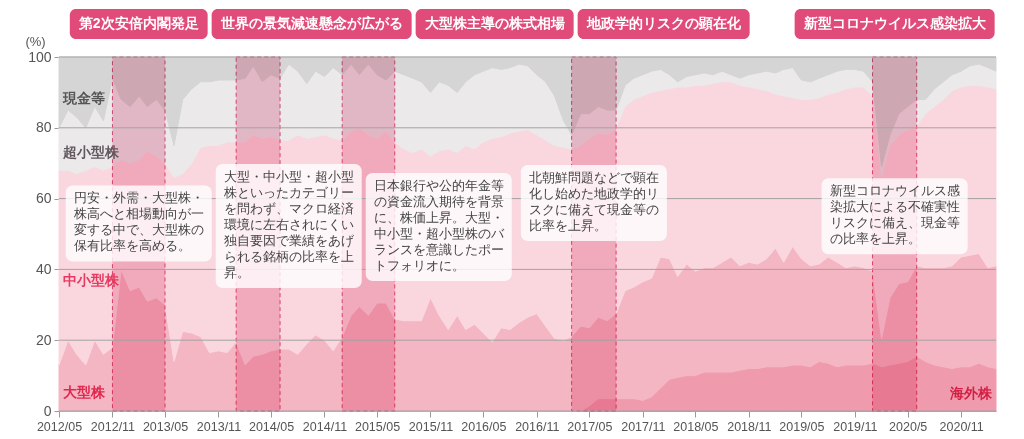  What do you see at coordinates (663, 23) in the screenshot?
I see `band-label: 地政学的リスクの顕在化` at bounding box center [663, 23].